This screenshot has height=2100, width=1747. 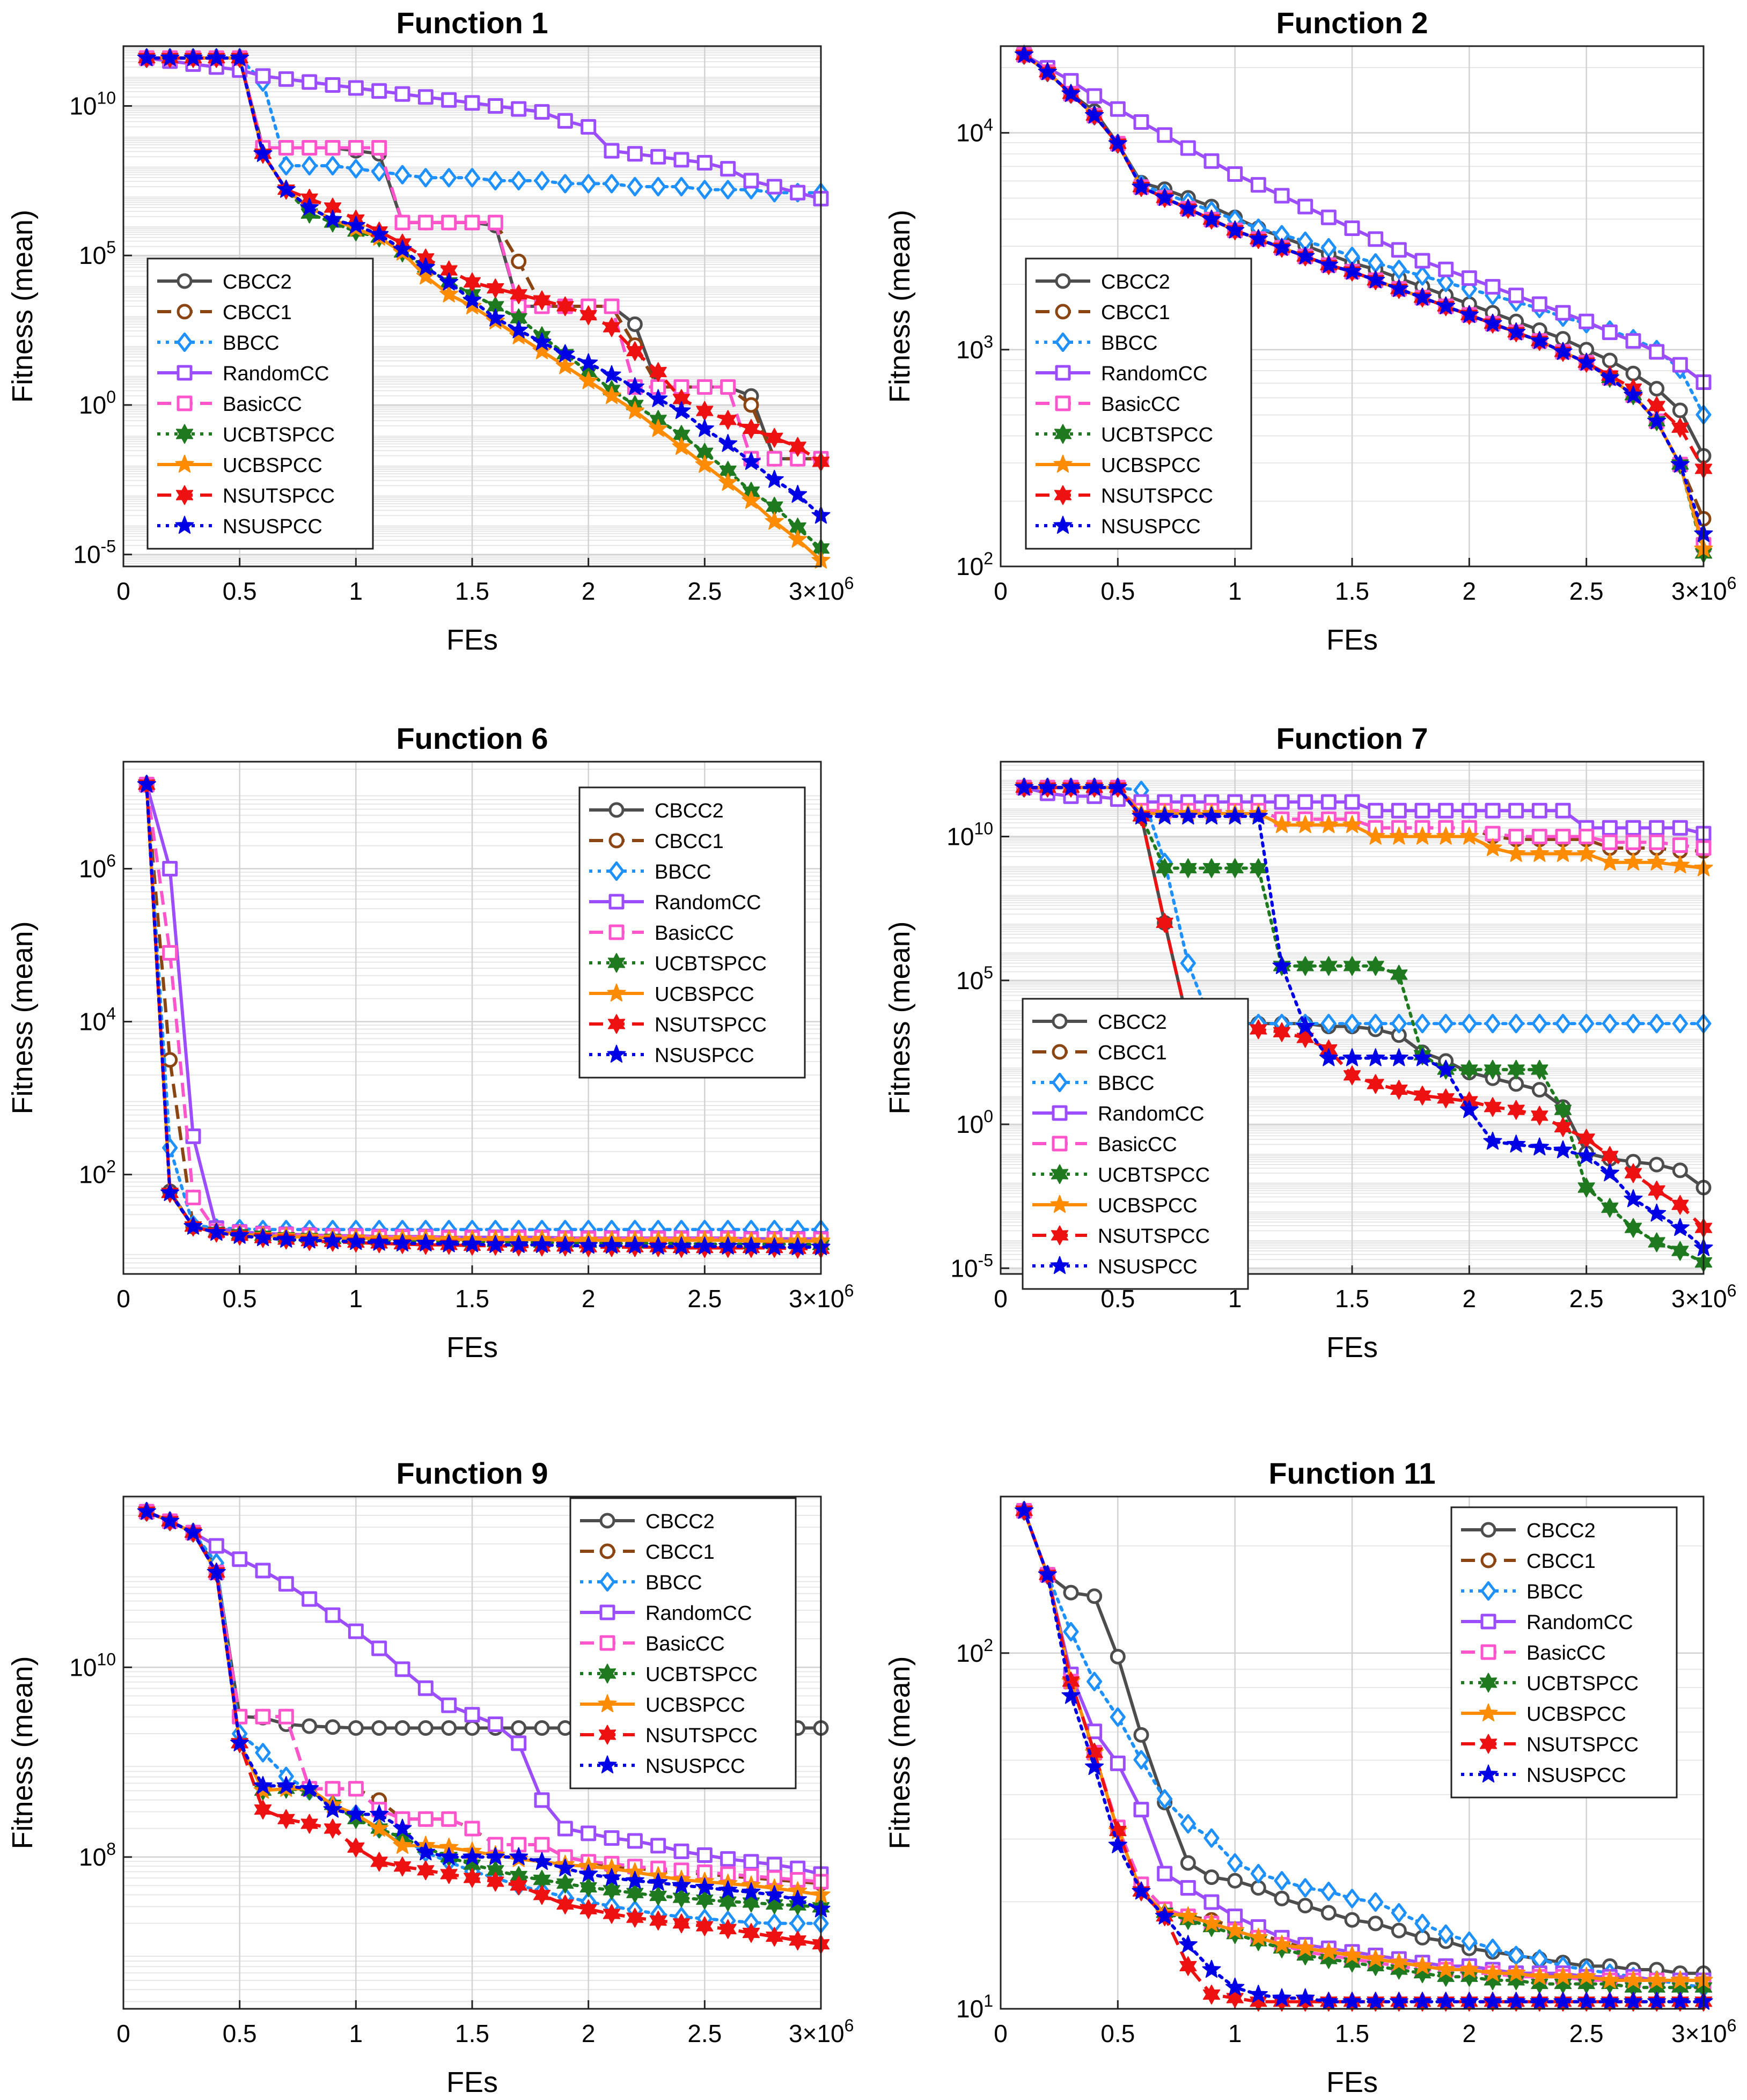 What do you see at coordinates (472, 1473) in the screenshot?
I see `chart-title: Function 9` at bounding box center [472, 1473].